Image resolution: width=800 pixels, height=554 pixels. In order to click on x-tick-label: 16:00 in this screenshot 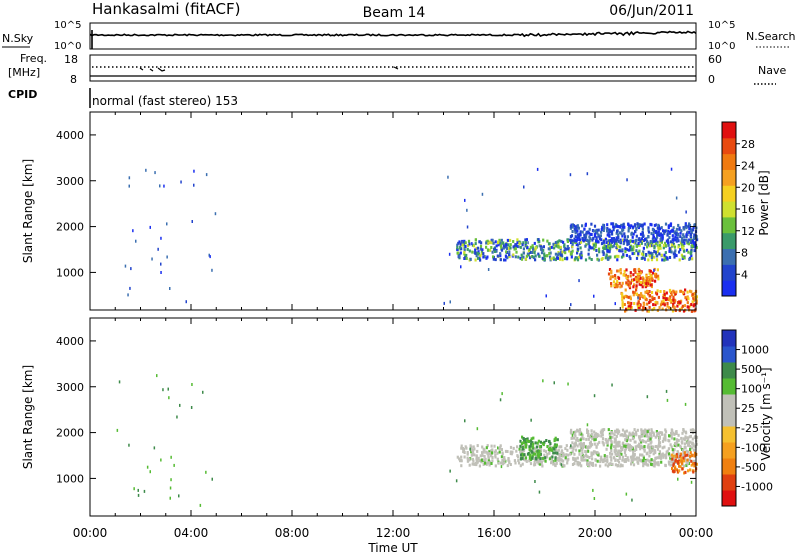, I will do `click(494, 533)`.